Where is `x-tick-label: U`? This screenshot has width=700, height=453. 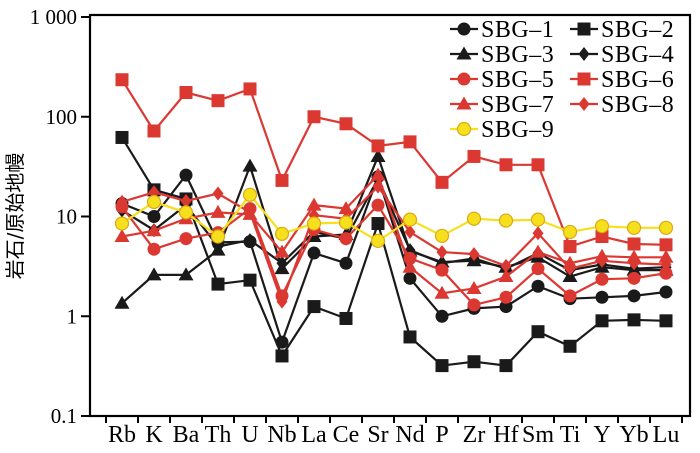
x-tick-label: U is located at coordinates (249, 435).